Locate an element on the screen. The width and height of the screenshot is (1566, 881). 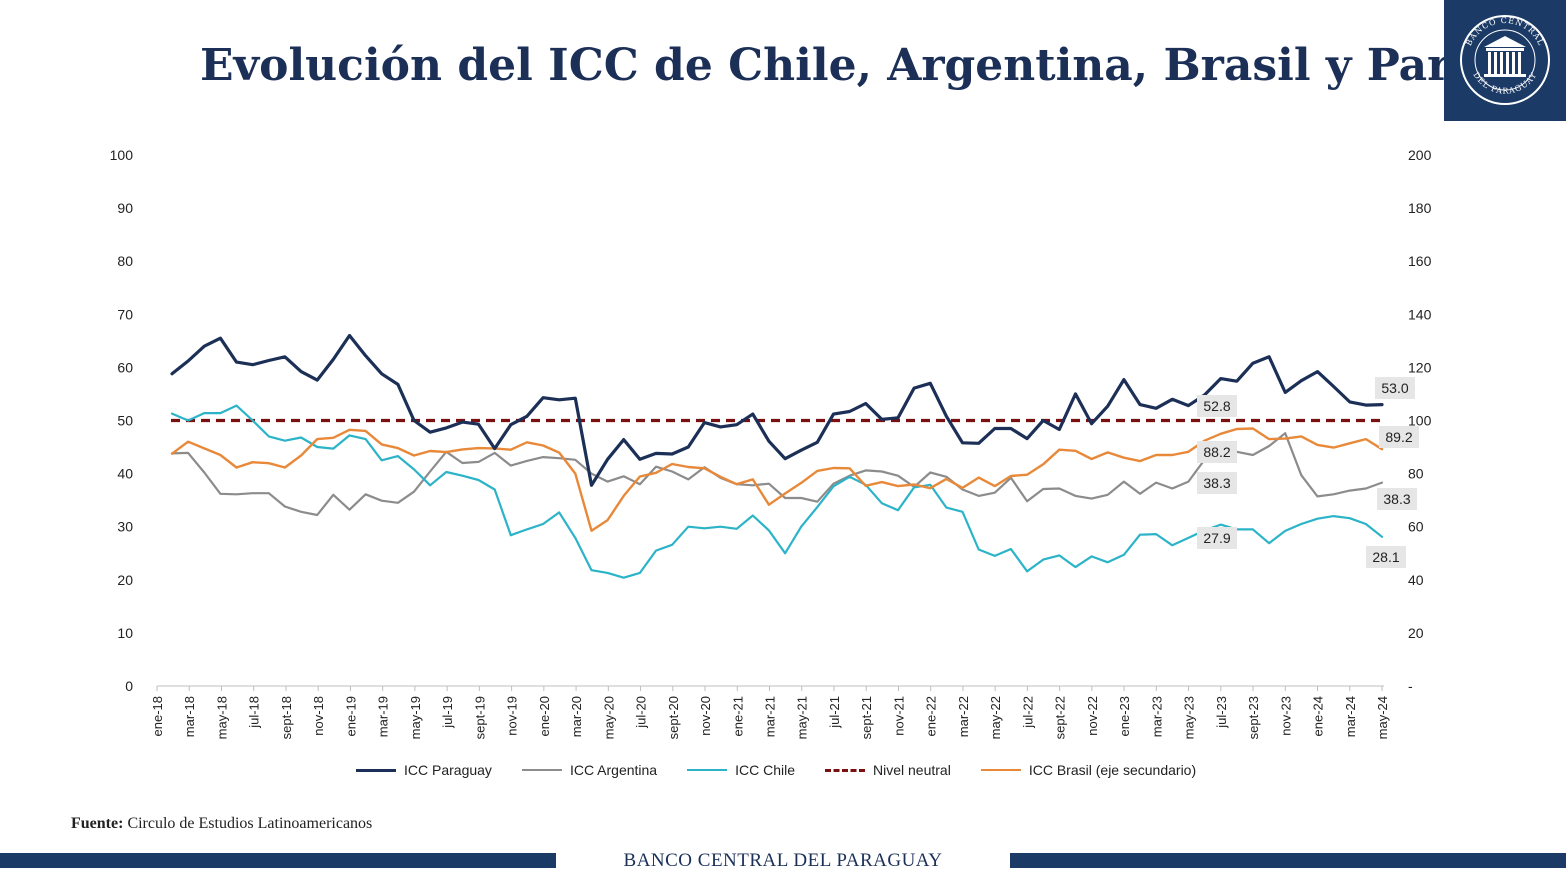
legend-swatch-neutral is located at coordinates (845, 770).